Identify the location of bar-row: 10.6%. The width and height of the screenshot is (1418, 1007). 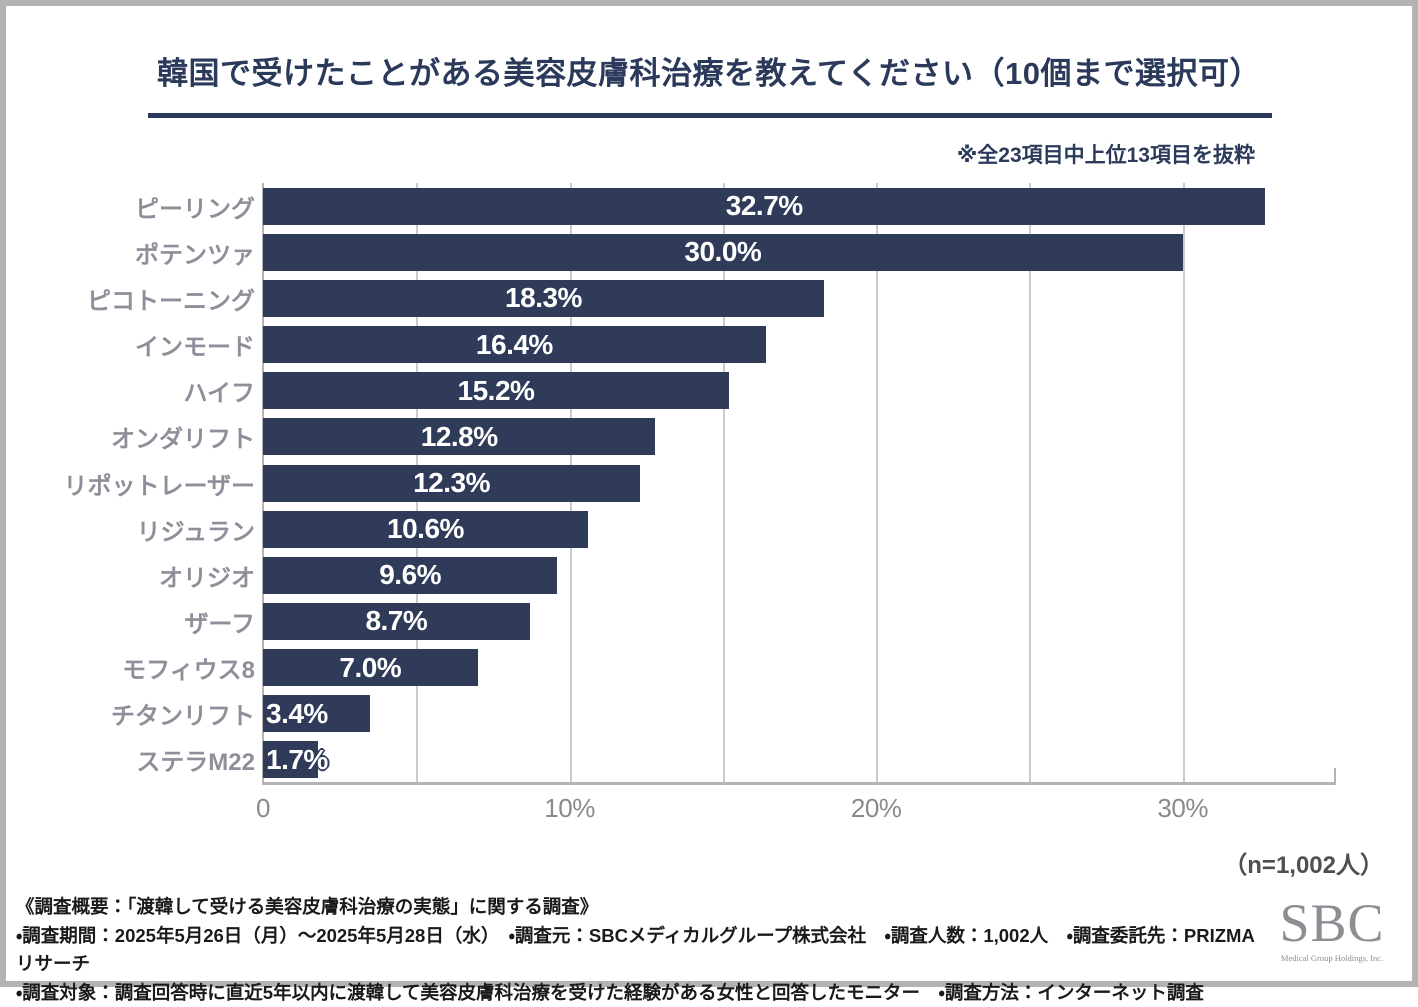
(799, 529).